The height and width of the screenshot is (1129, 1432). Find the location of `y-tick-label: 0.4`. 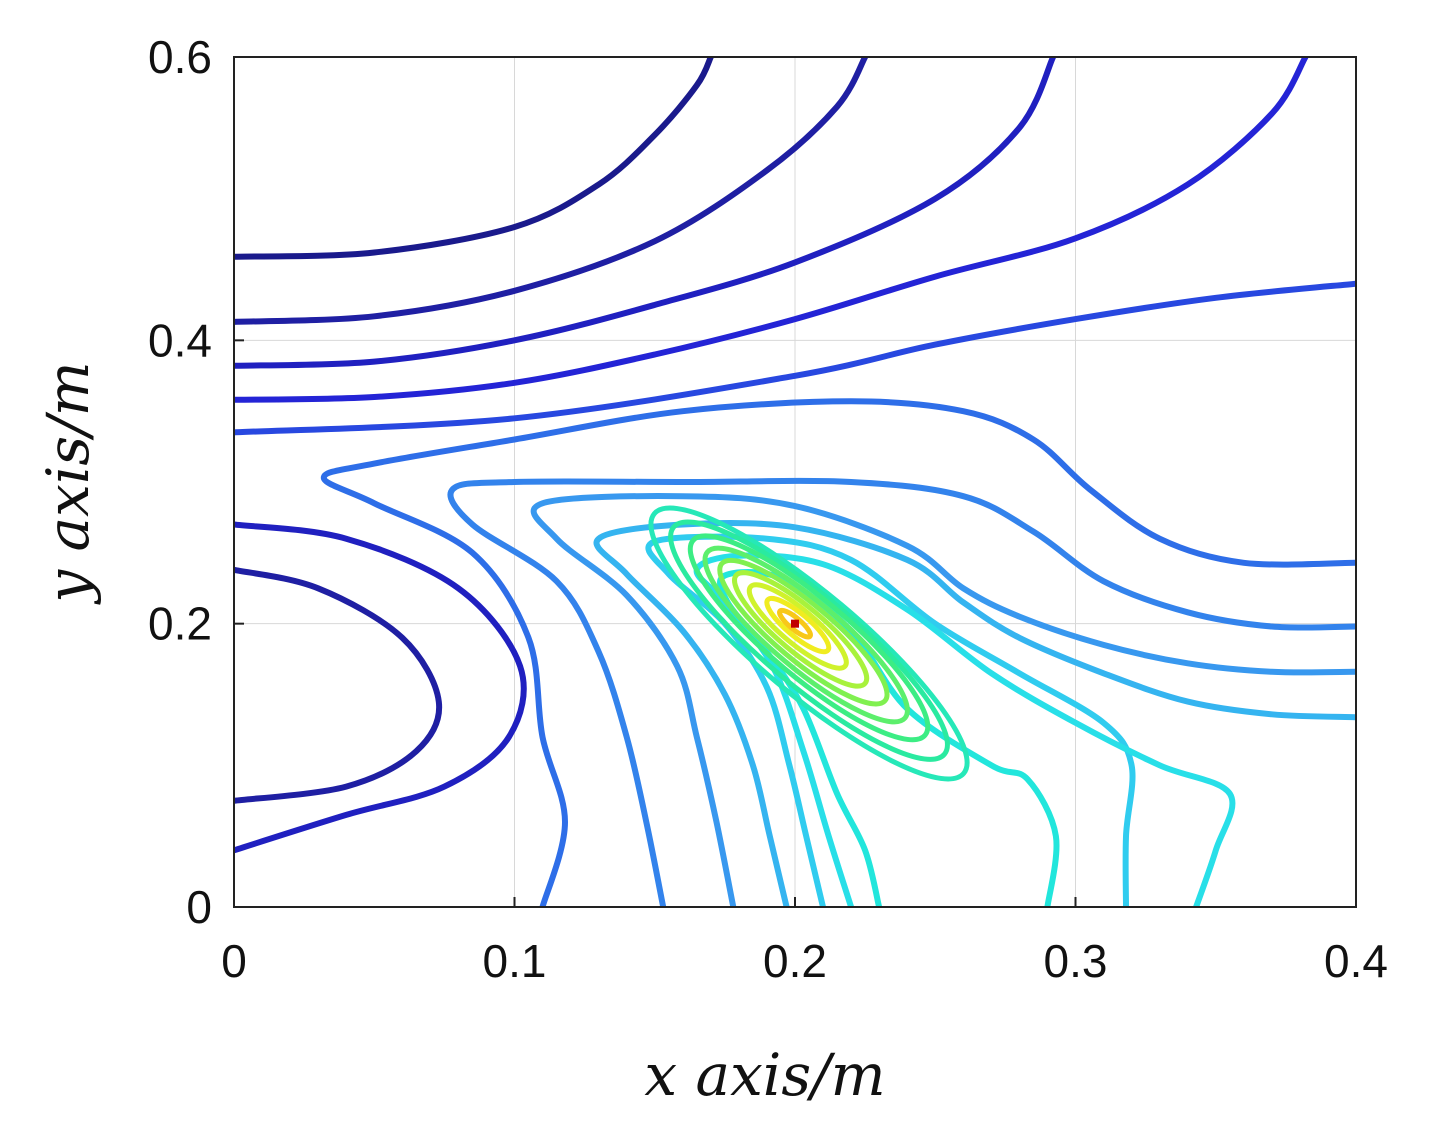

y-tick-label: 0.4 is located at coordinates (180, 340).